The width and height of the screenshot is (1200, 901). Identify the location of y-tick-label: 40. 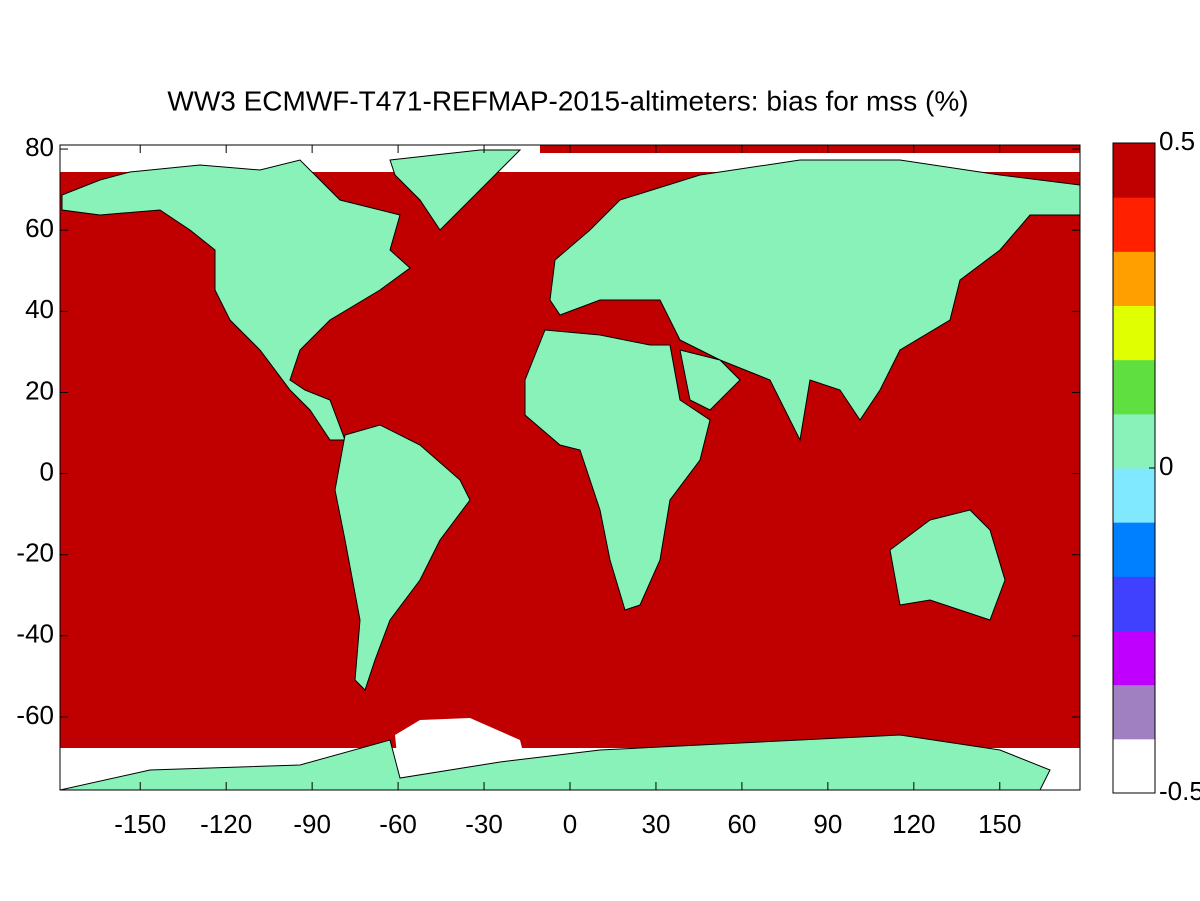
(39, 309).